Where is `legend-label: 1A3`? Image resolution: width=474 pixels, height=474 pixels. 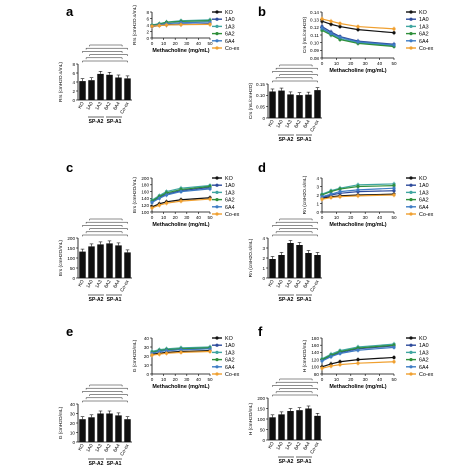
legend-label: 1A3 is located at coordinates (230, 193).